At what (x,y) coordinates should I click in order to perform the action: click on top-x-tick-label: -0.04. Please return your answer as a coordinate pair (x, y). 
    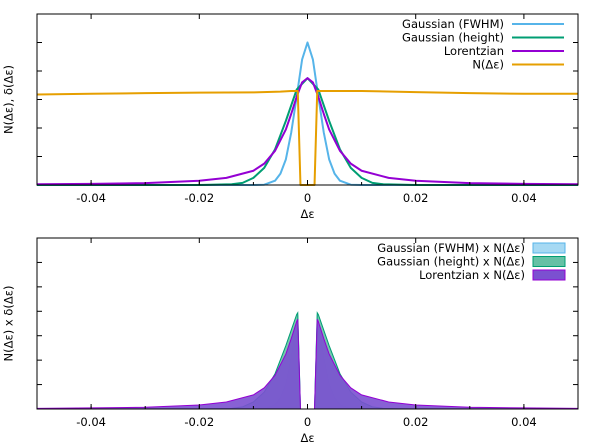
    Looking at the image, I should click on (91, 198).